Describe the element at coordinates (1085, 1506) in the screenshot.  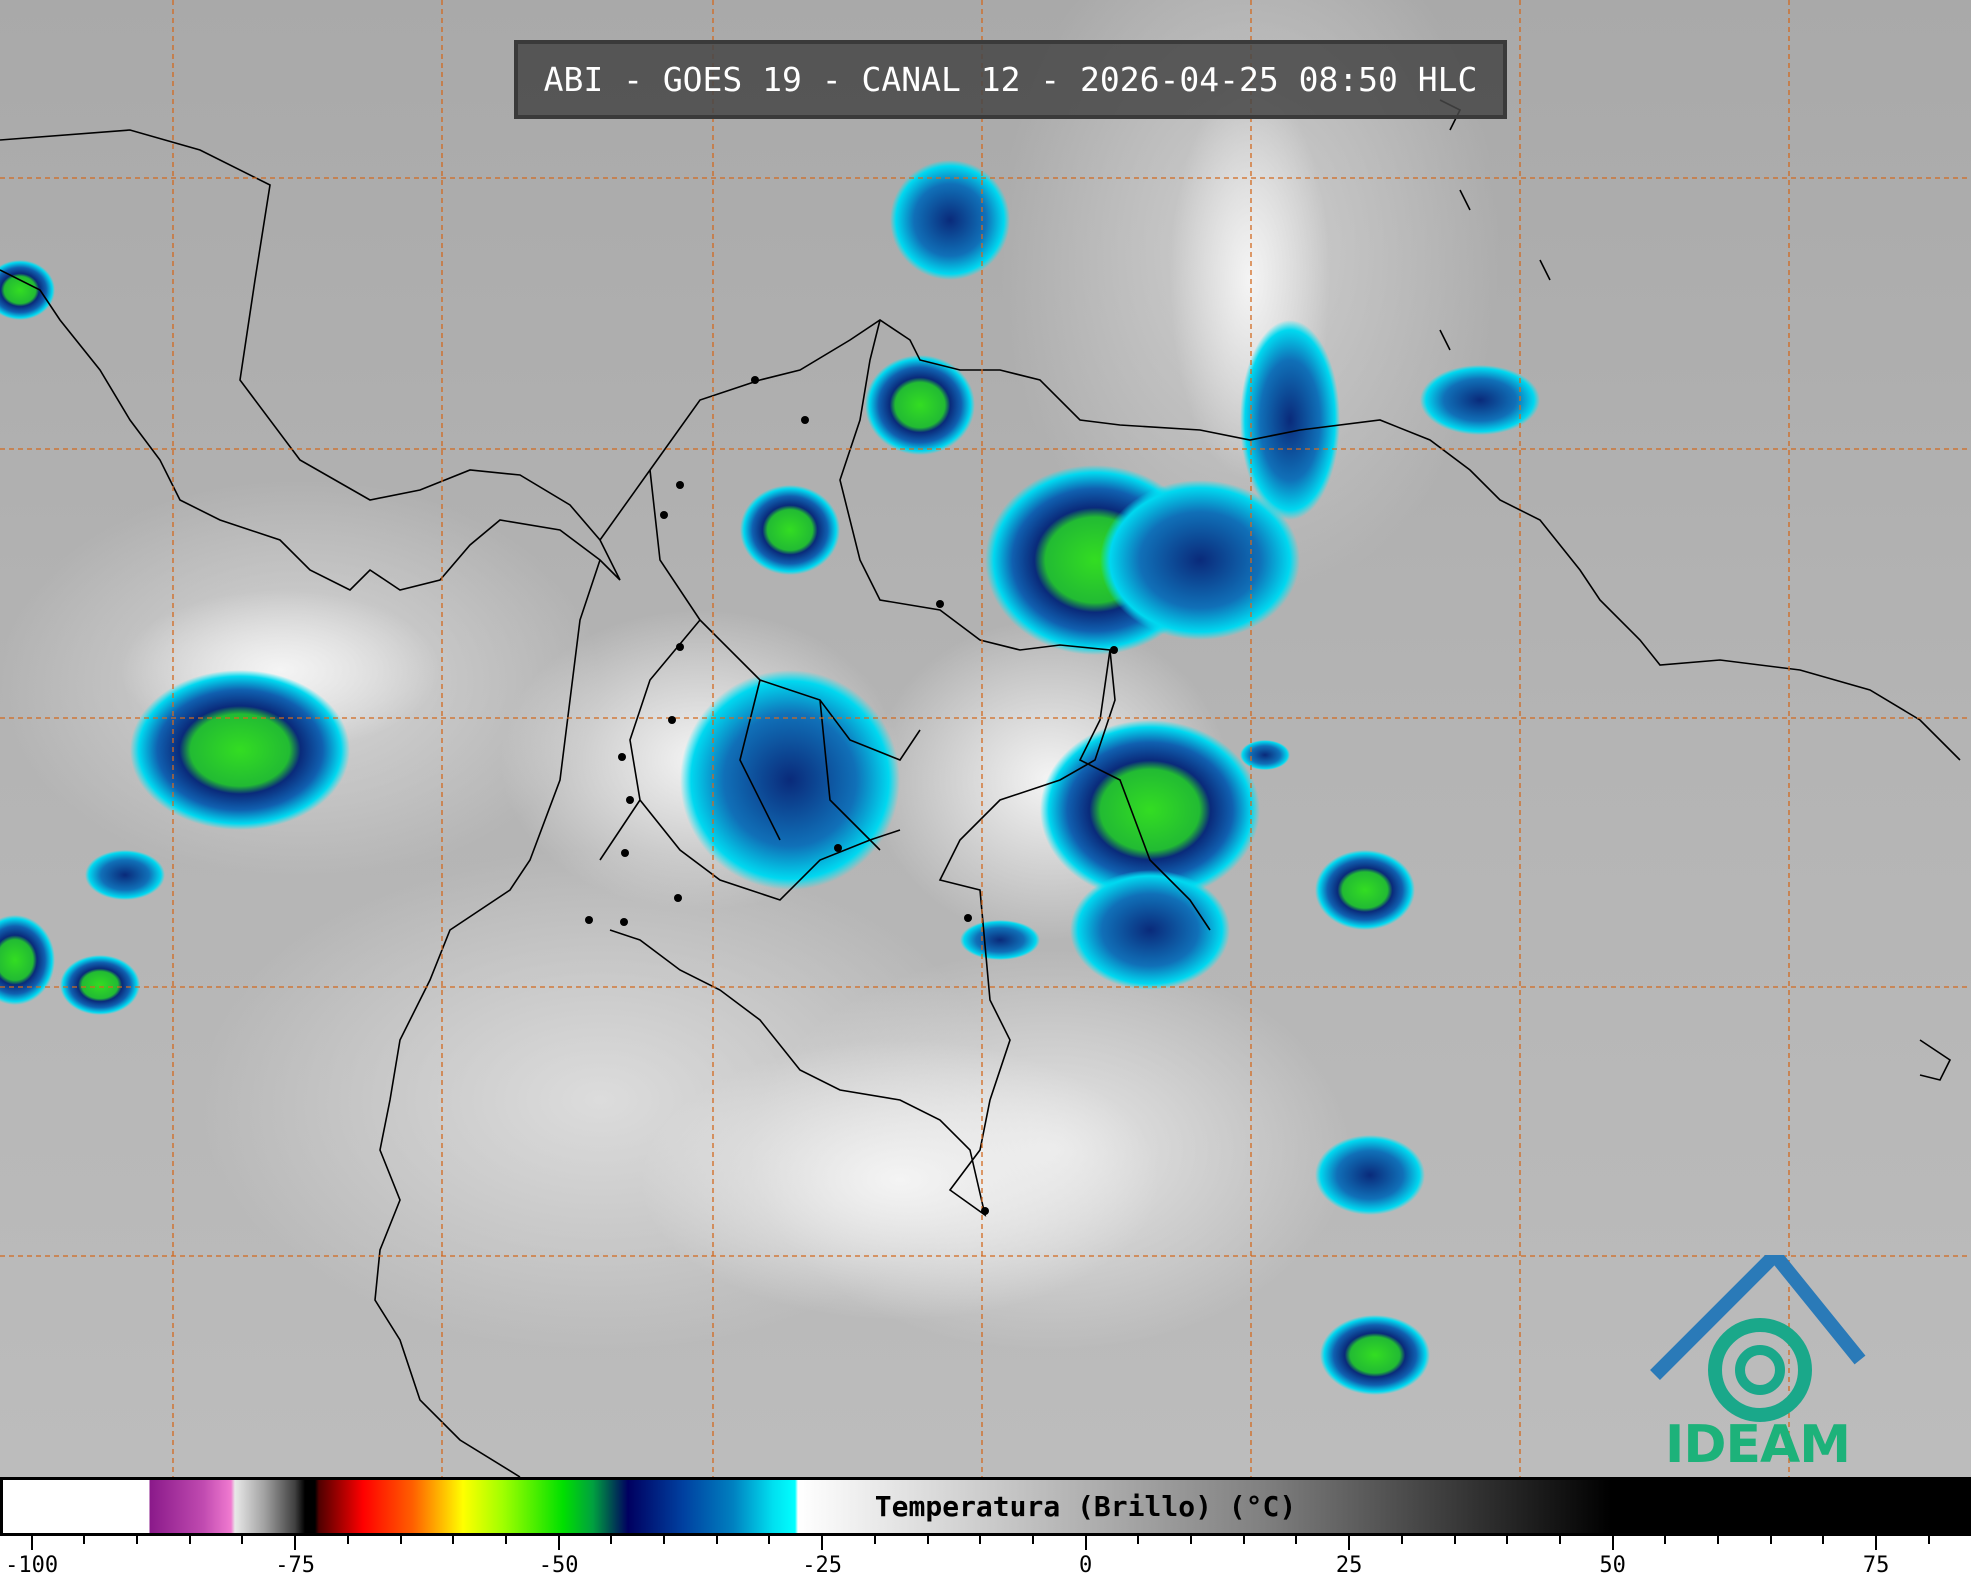
I see `colorbar-label: Temperatura (Brillo) (°C)` at that location.